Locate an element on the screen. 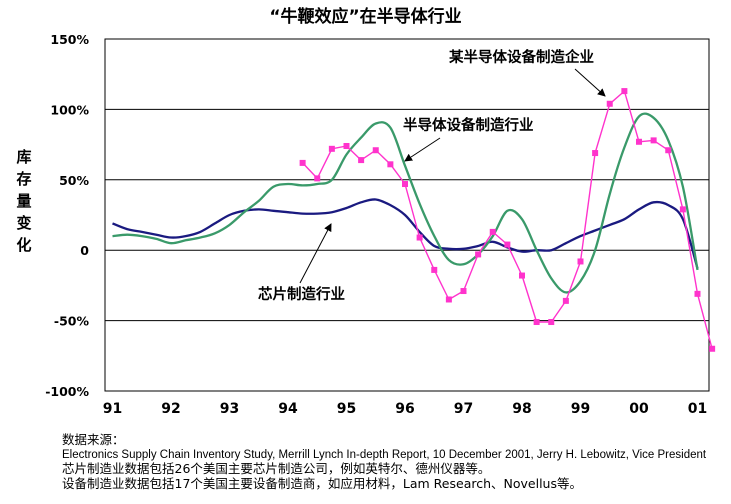 Image resolution: width=731 pixels, height=504 pixels. y-axis-label: 库存量变化 is located at coordinates (24, 201).